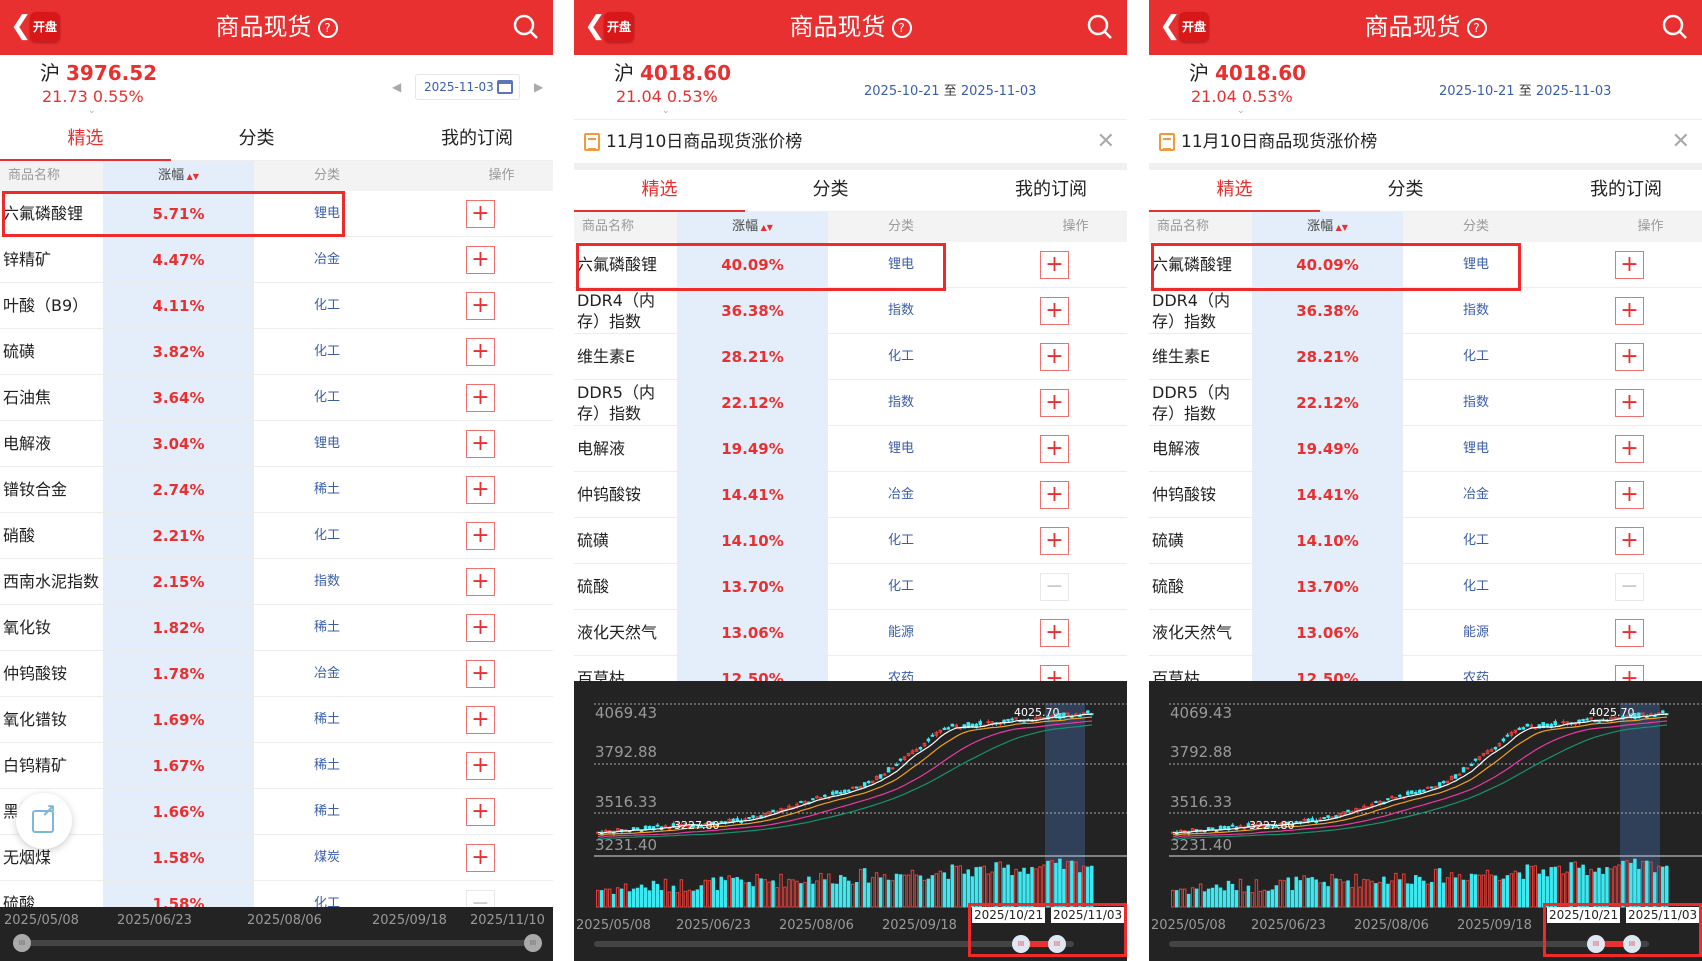 This screenshot has width=1702, height=961. What do you see at coordinates (27, 259) in the screenshot?
I see `commodity-name: 锌精矿` at bounding box center [27, 259].